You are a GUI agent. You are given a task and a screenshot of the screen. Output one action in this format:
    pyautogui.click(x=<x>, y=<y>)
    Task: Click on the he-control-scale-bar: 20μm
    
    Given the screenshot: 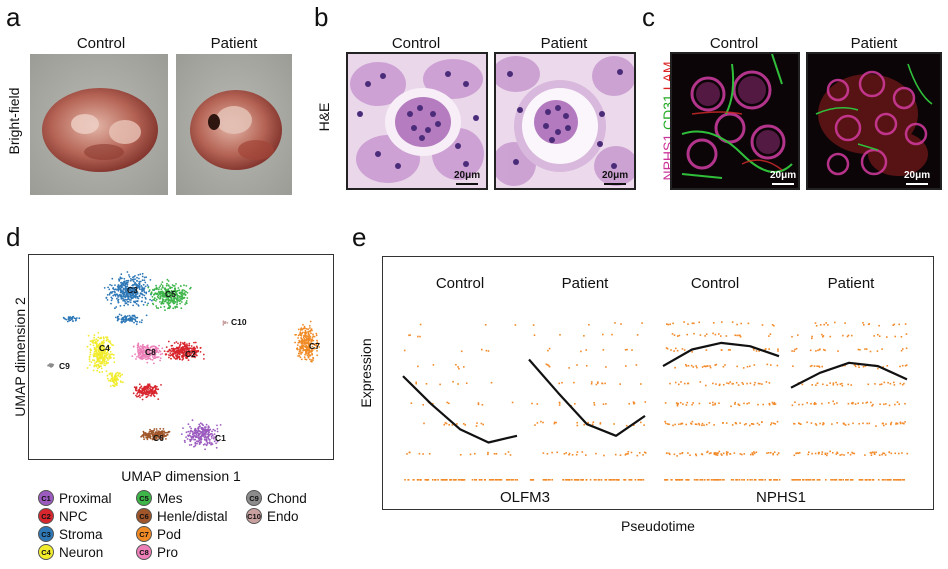 What is the action you would take?
    pyautogui.click(x=467, y=175)
    